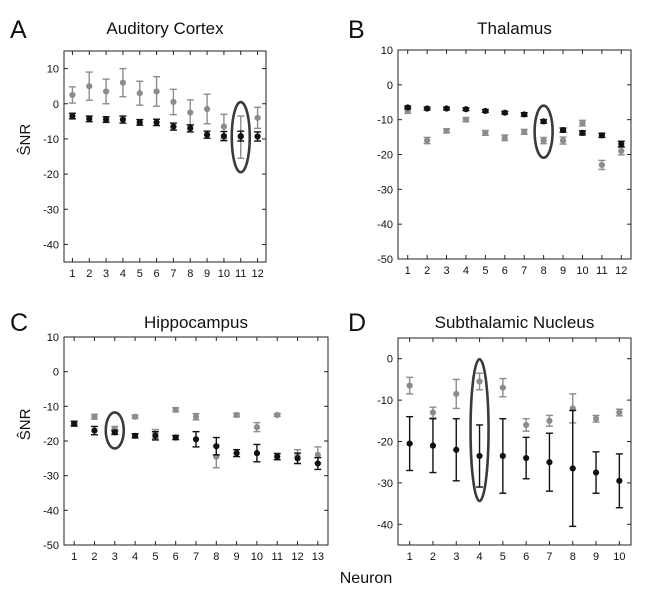  Describe the element at coordinates (51, 245) in the screenshot. I see `y-tick-label: -40` at that location.